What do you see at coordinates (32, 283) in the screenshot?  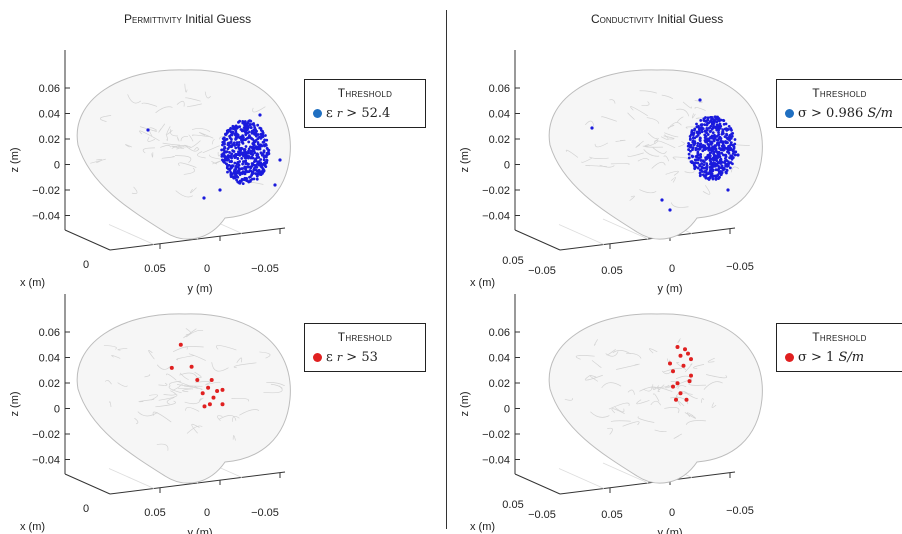 I see `x-axis-label: x (m)` at bounding box center [32, 283].